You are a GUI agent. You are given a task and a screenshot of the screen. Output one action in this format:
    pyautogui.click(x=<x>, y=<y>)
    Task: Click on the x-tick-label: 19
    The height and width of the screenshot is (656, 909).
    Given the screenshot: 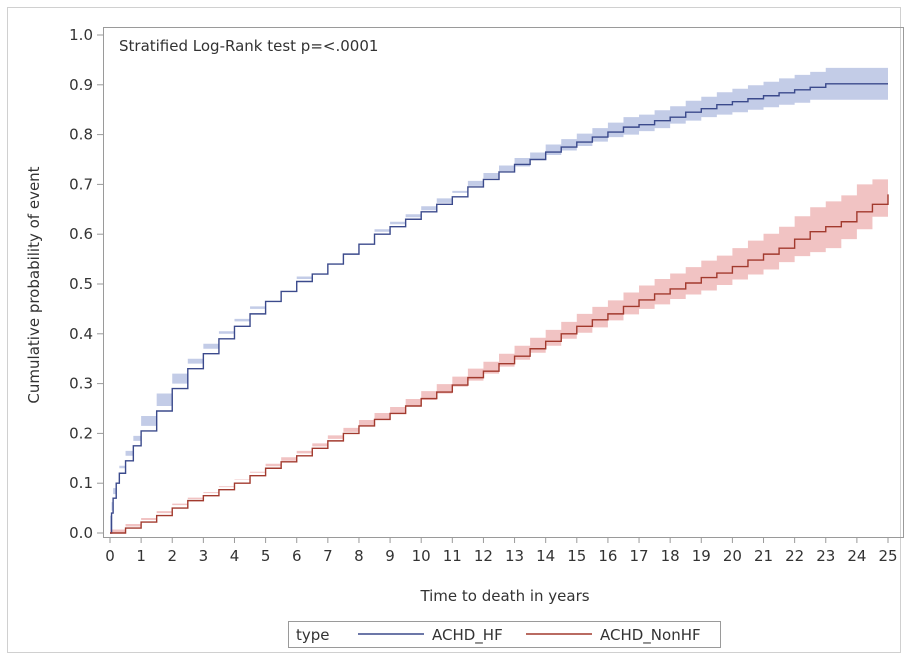 What is the action you would take?
    pyautogui.click(x=701, y=556)
    